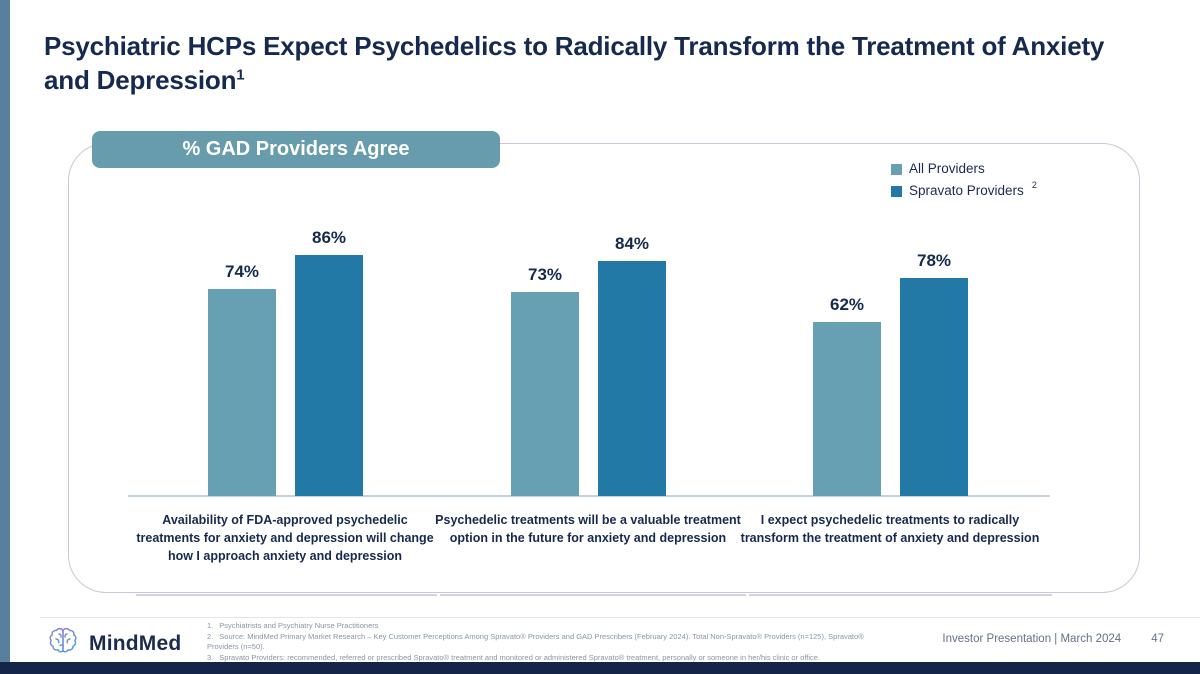 The height and width of the screenshot is (674, 1200). What do you see at coordinates (329, 237) in the screenshot?
I see `bar-value-label: 86%` at bounding box center [329, 237].